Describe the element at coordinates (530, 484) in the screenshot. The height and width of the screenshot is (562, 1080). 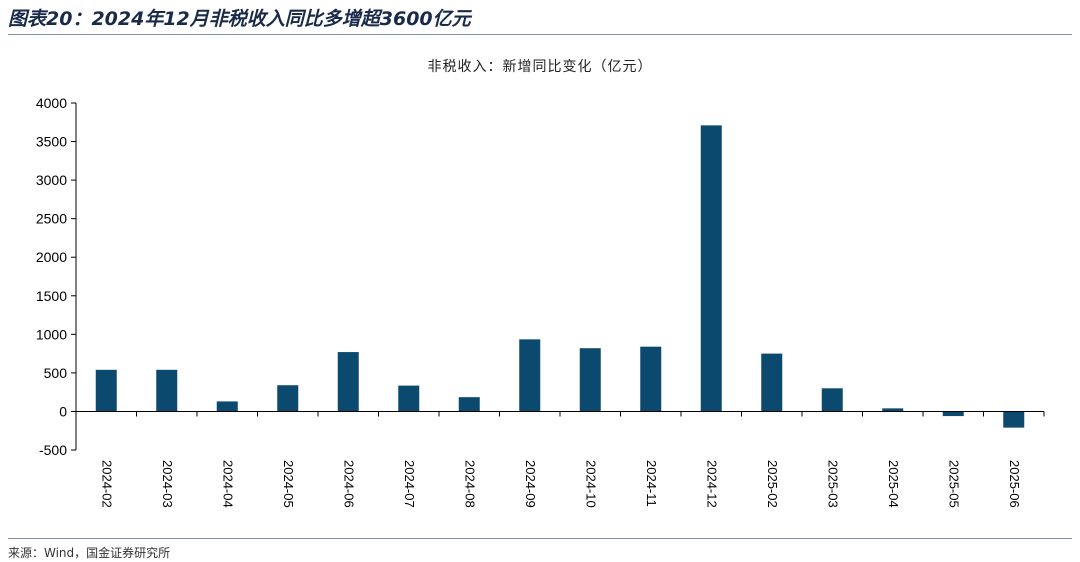
I see `x-tick-label: 2024-09` at that location.